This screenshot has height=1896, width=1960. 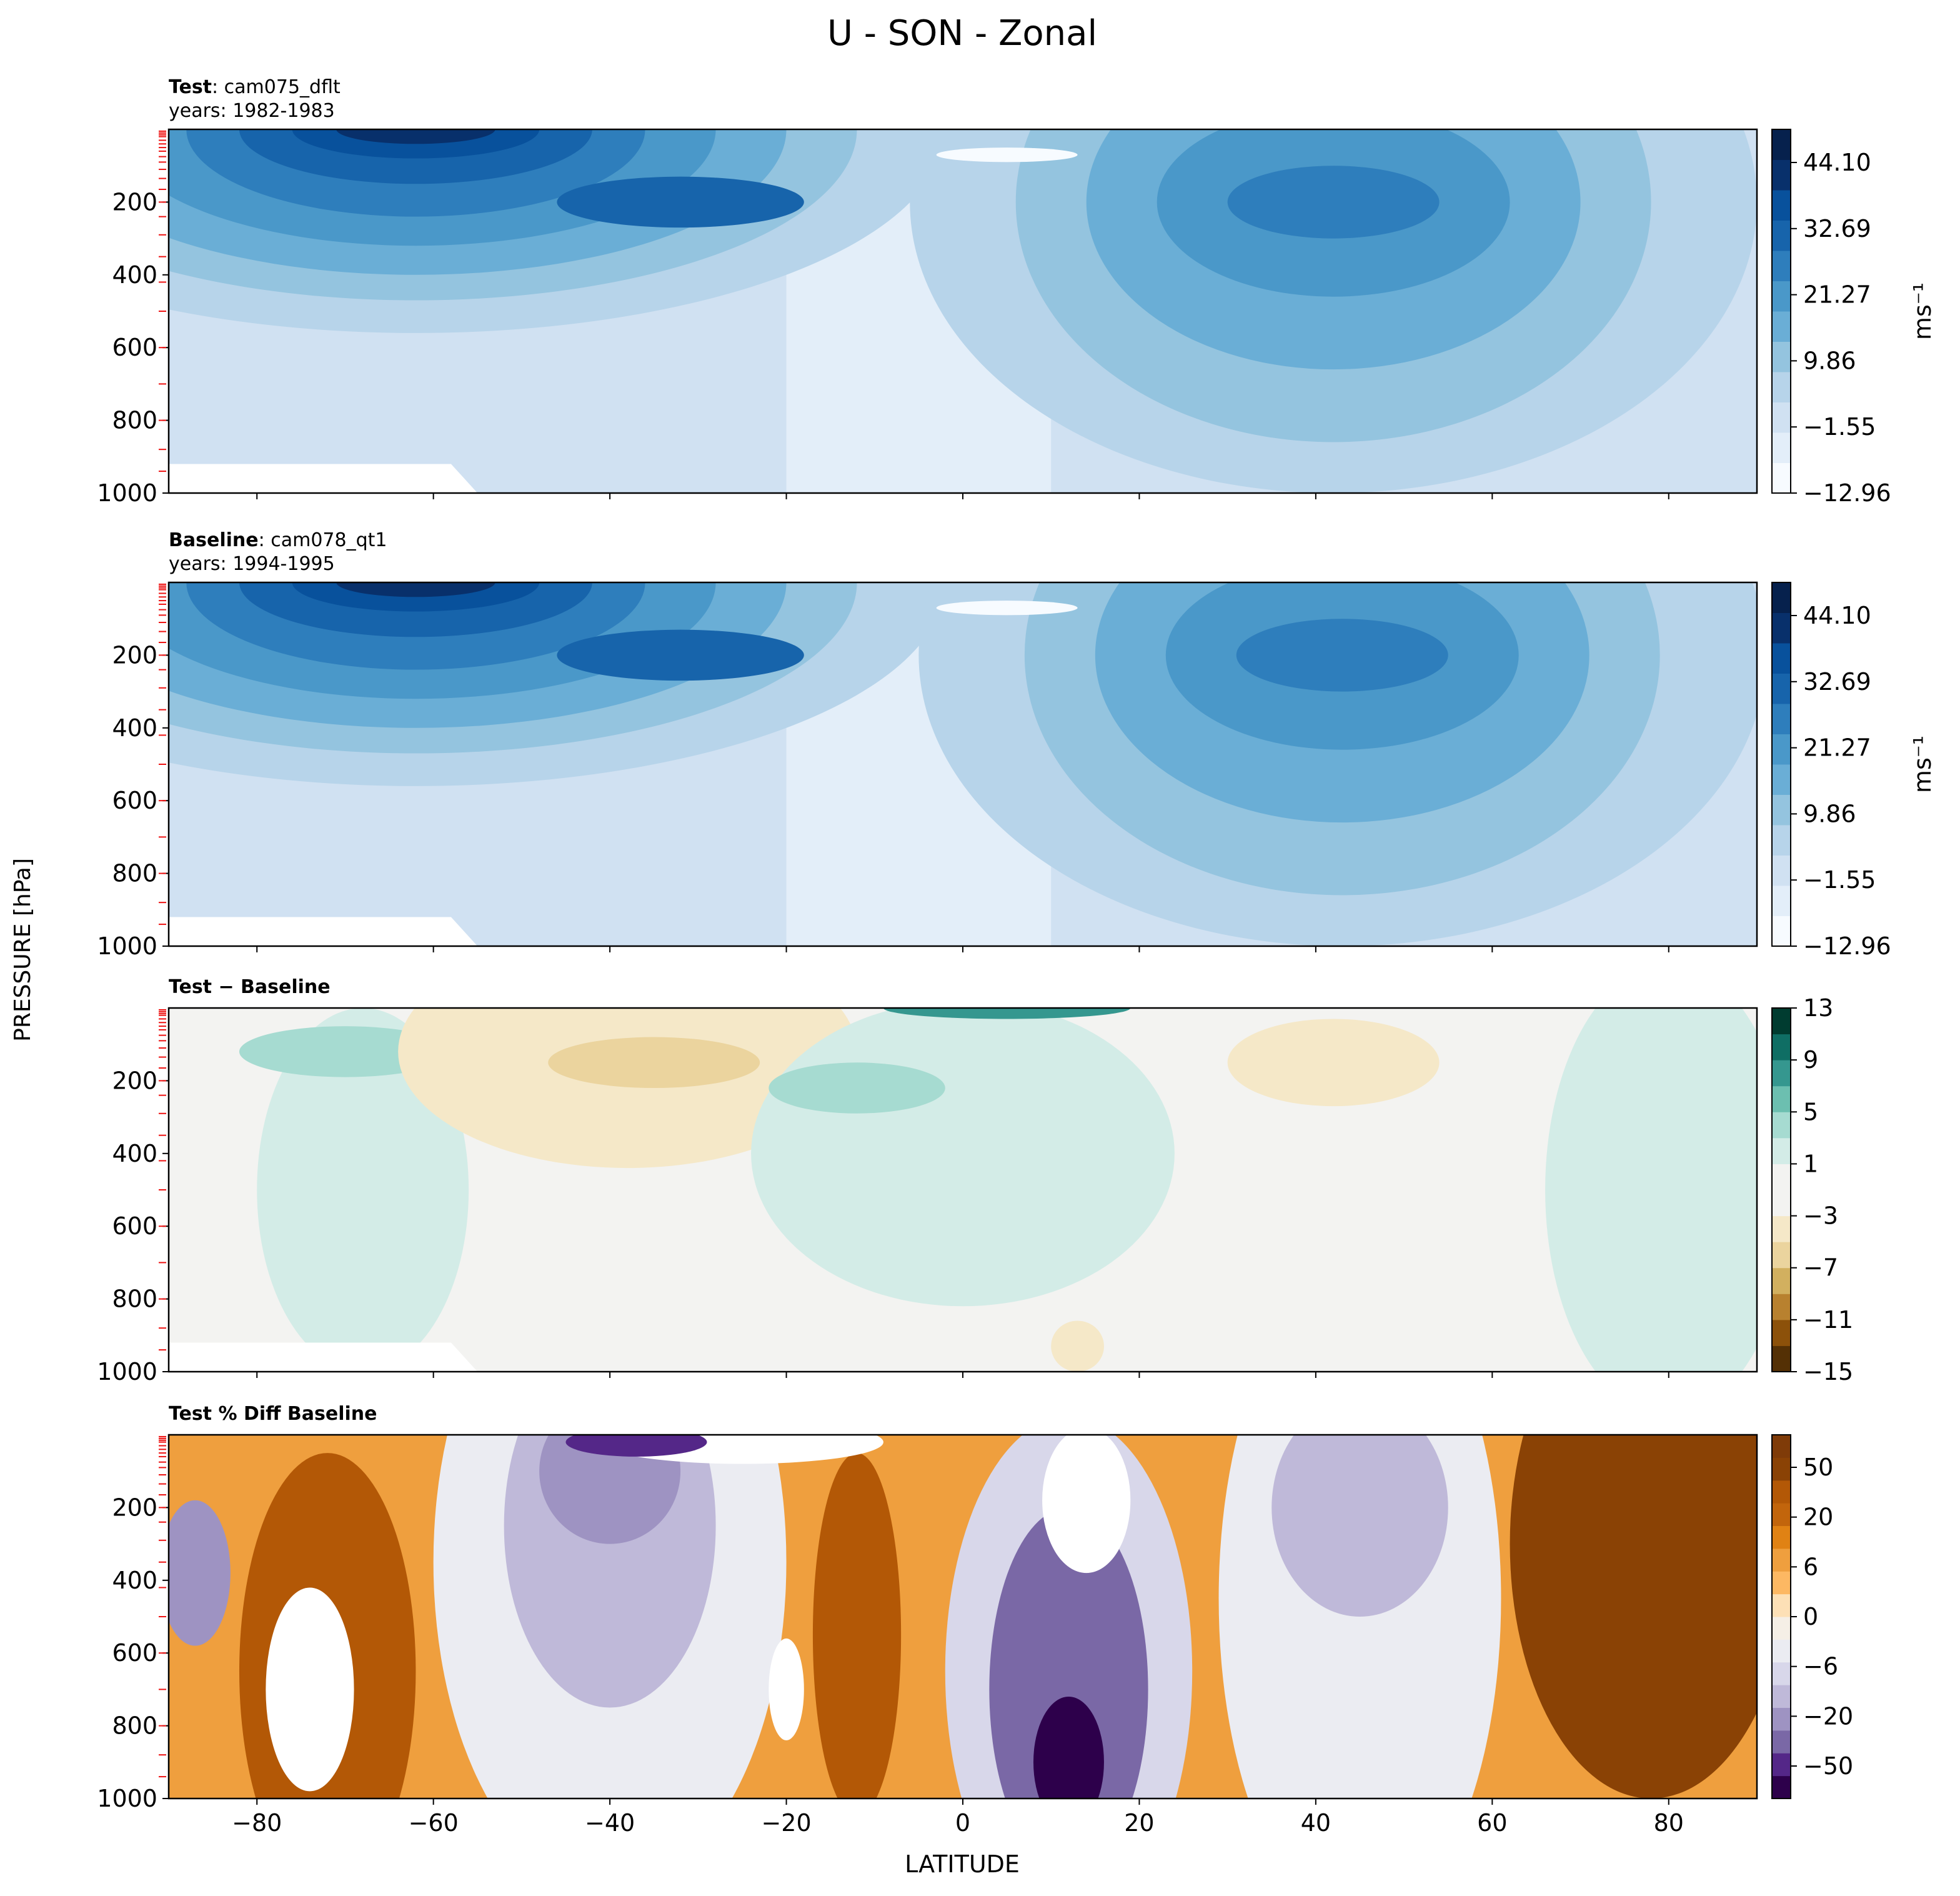 I want to click on colorbar-tick-label: −3, so click(x=1820, y=1216).